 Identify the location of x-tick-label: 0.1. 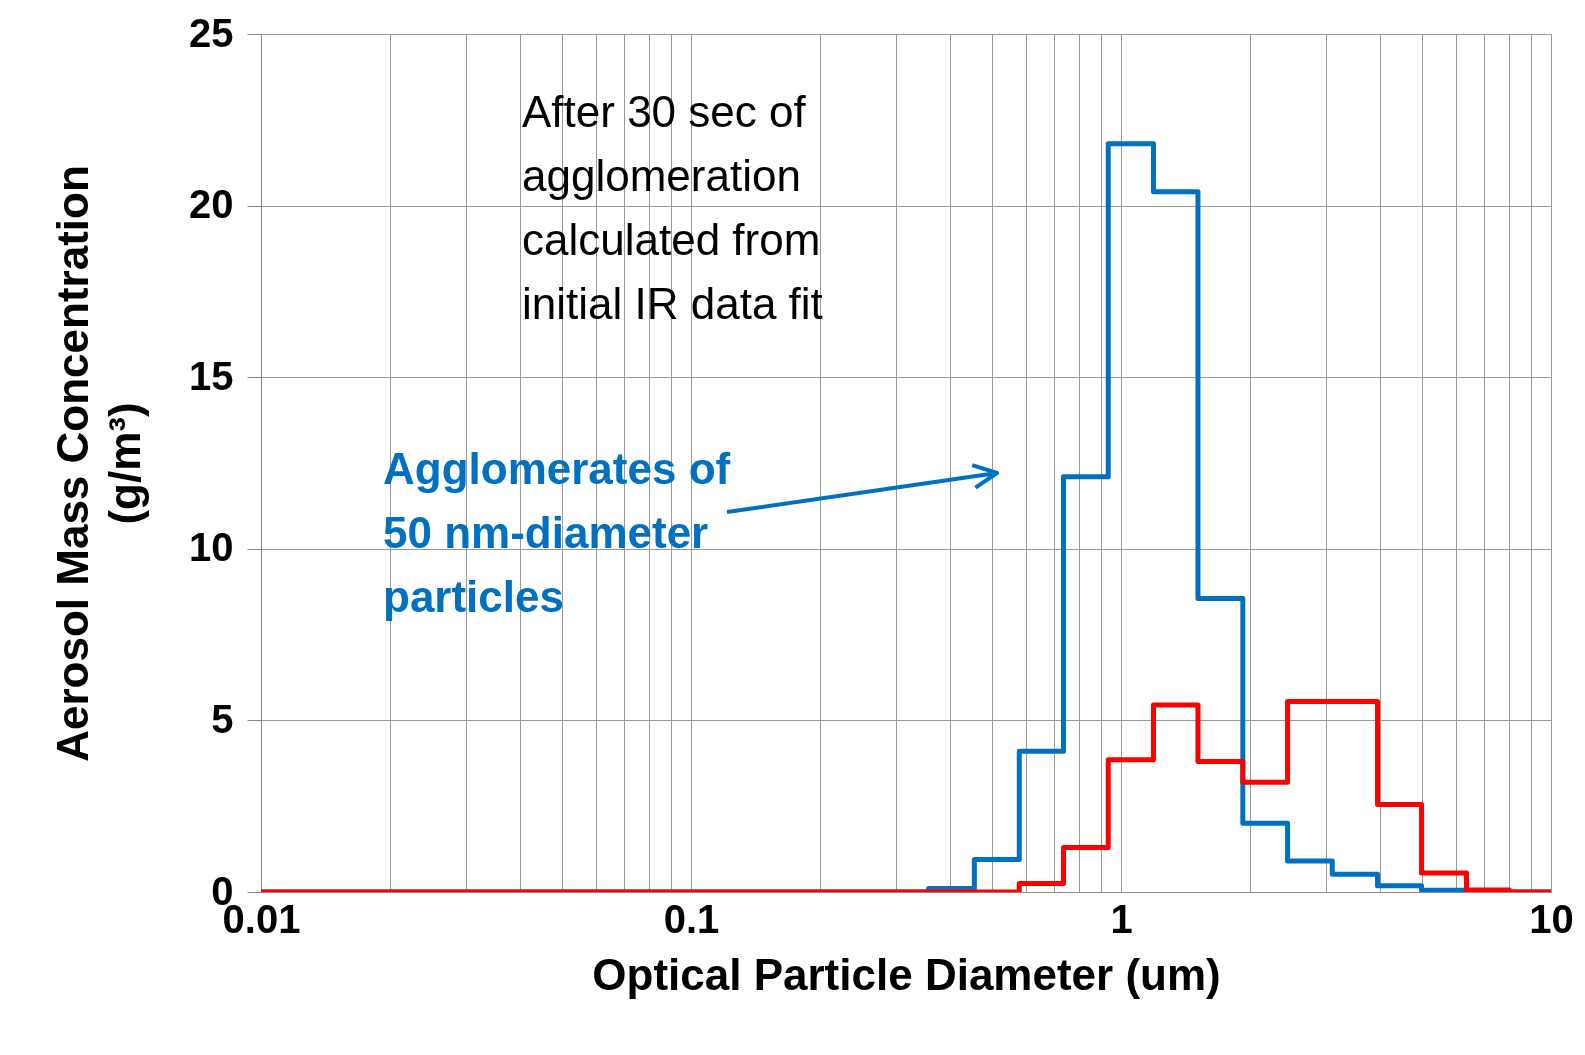
(691, 918).